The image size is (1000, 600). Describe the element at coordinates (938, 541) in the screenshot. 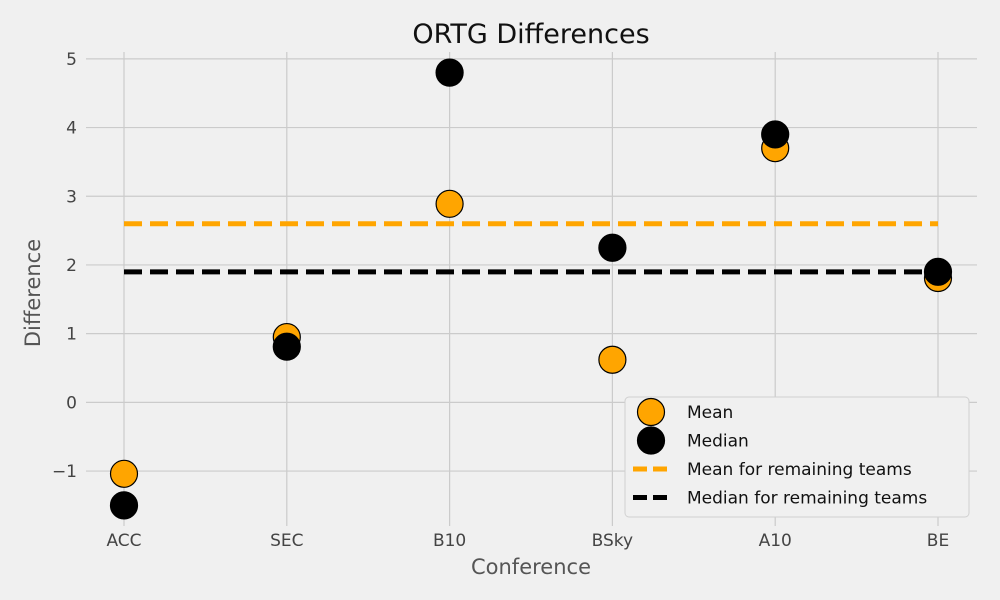

I see `x-tick-label: BE` at that location.